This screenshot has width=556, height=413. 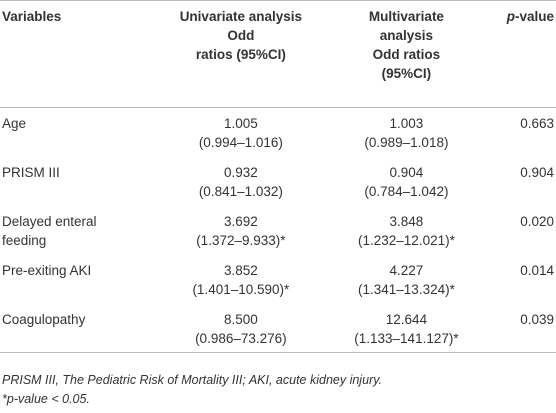 I want to click on cell-text: 1.003, so click(x=406, y=123).